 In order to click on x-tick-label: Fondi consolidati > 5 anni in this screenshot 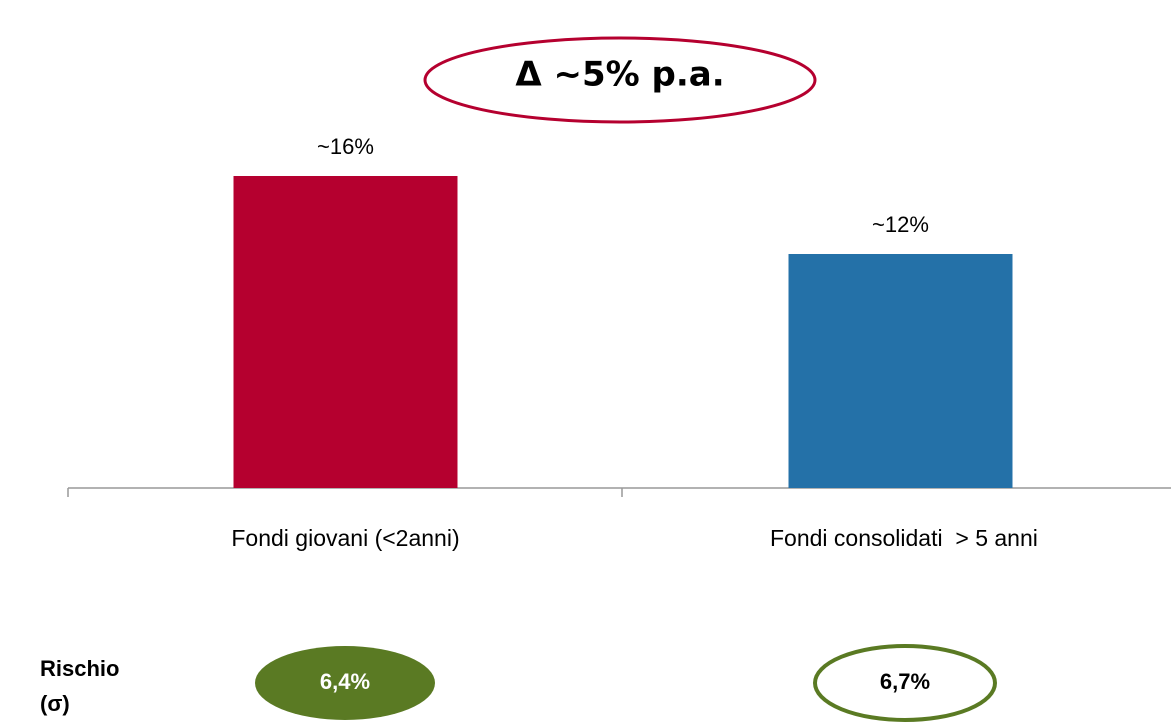, I will do `click(904, 538)`.